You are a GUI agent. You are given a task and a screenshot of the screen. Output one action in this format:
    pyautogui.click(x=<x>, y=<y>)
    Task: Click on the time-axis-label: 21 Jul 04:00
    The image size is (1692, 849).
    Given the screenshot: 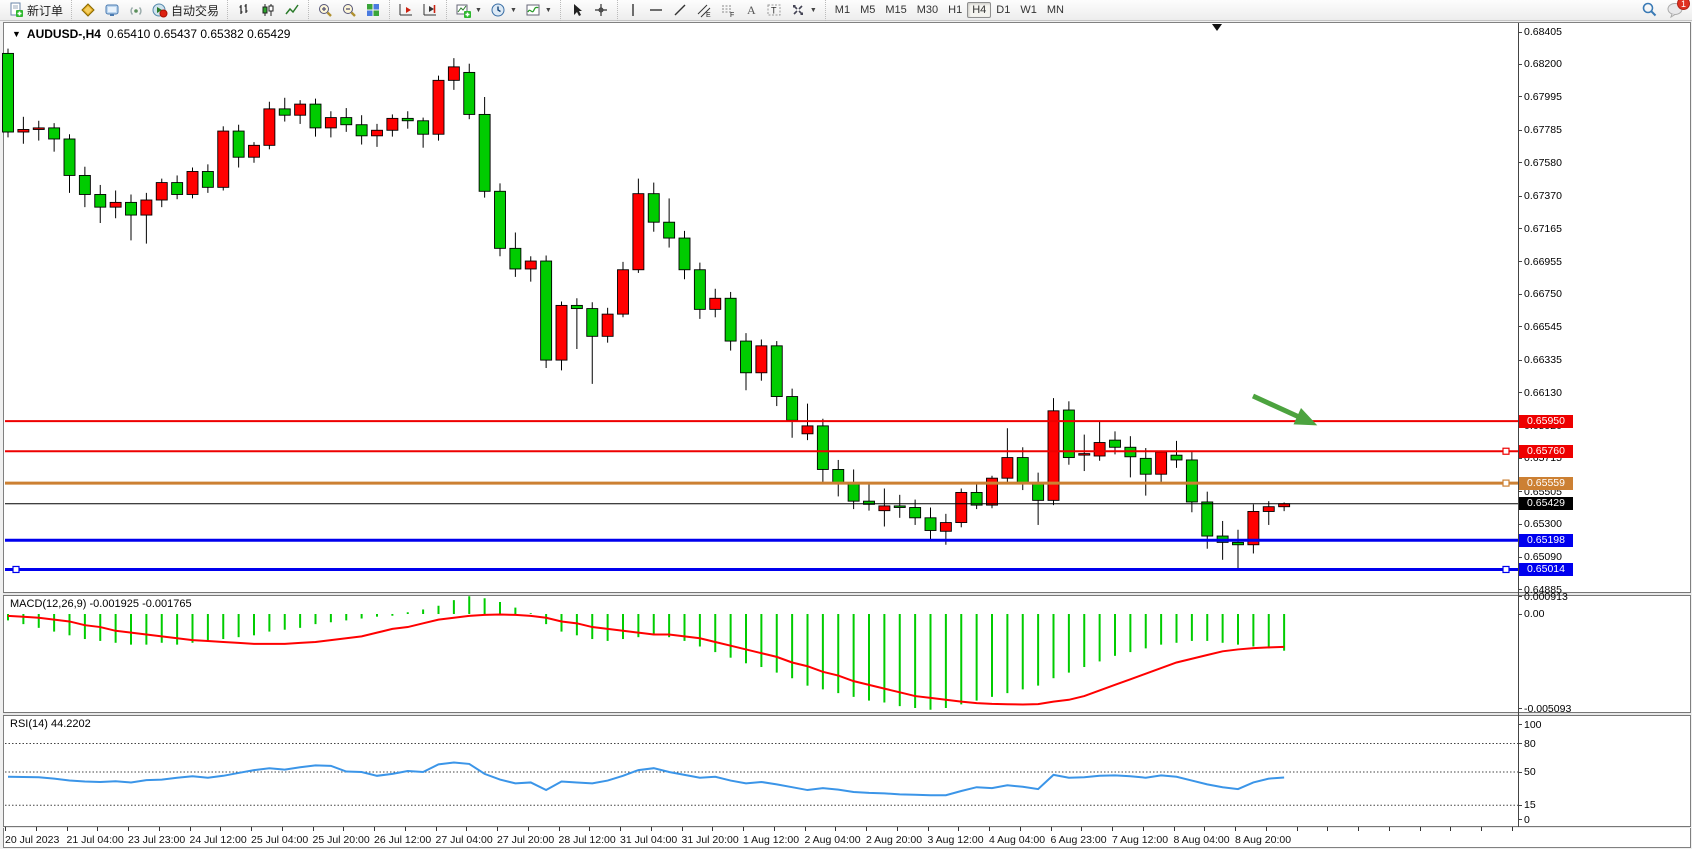 What is the action you would take?
    pyautogui.click(x=95, y=840)
    